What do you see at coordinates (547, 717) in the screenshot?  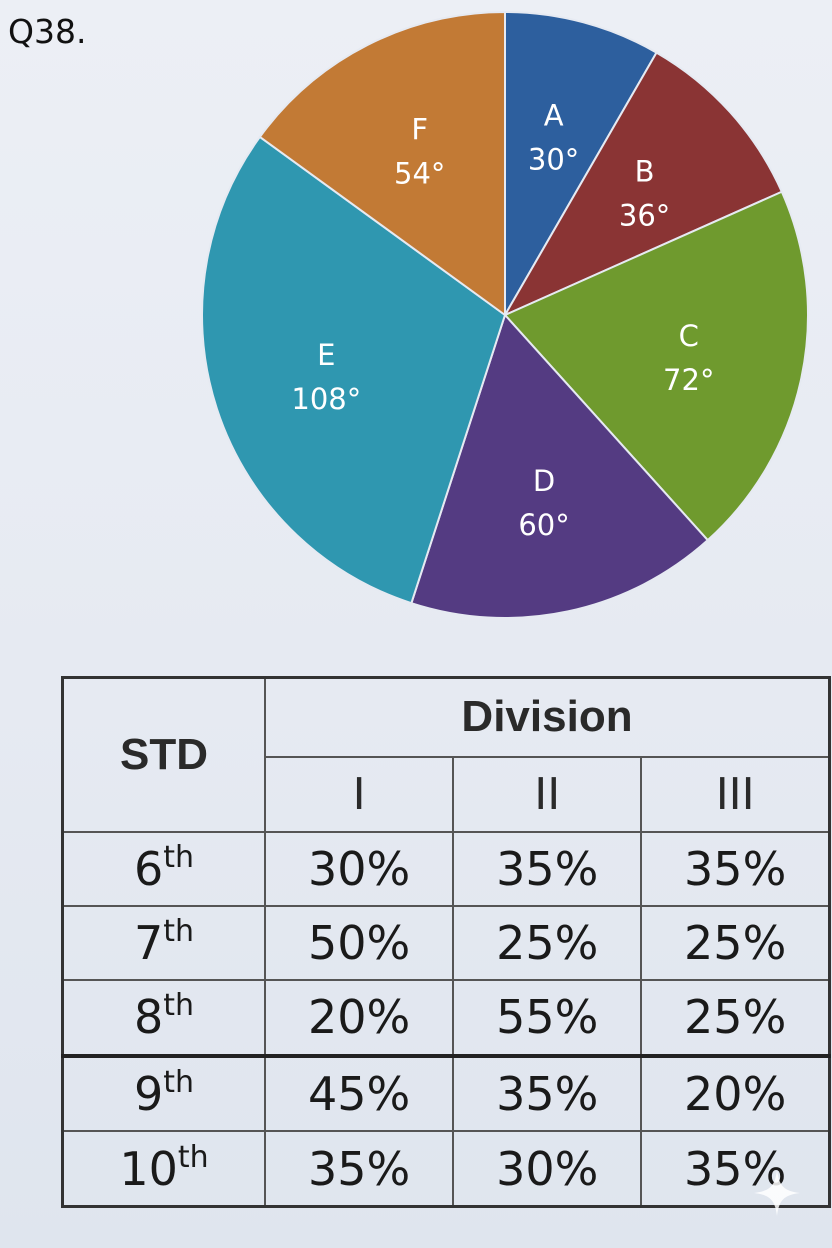 I see `division-header: Division` at bounding box center [547, 717].